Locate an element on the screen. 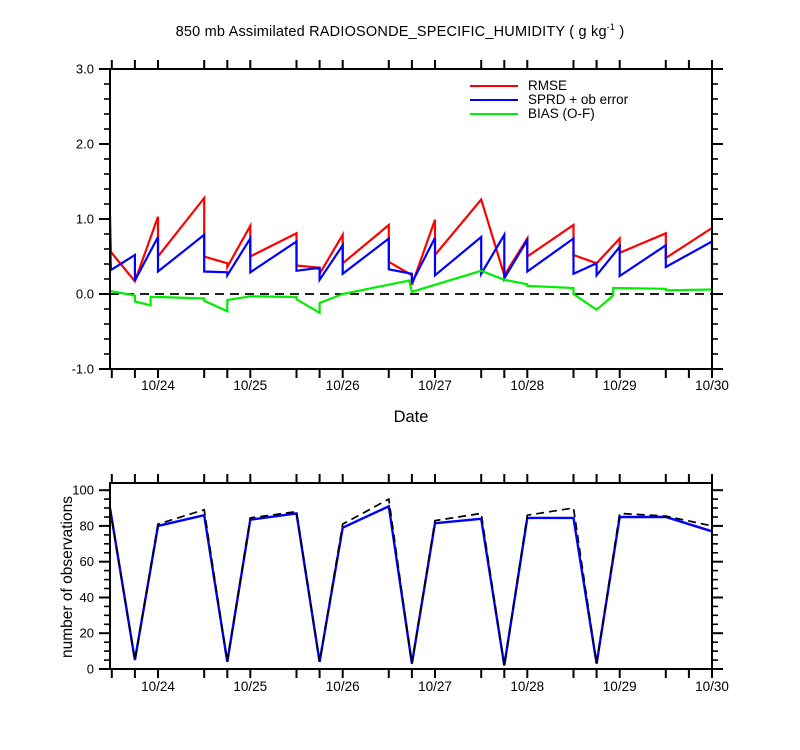 This screenshot has height=750, width=800. bottom-panel-x-tick-label: 10/25 is located at coordinates (250, 686).